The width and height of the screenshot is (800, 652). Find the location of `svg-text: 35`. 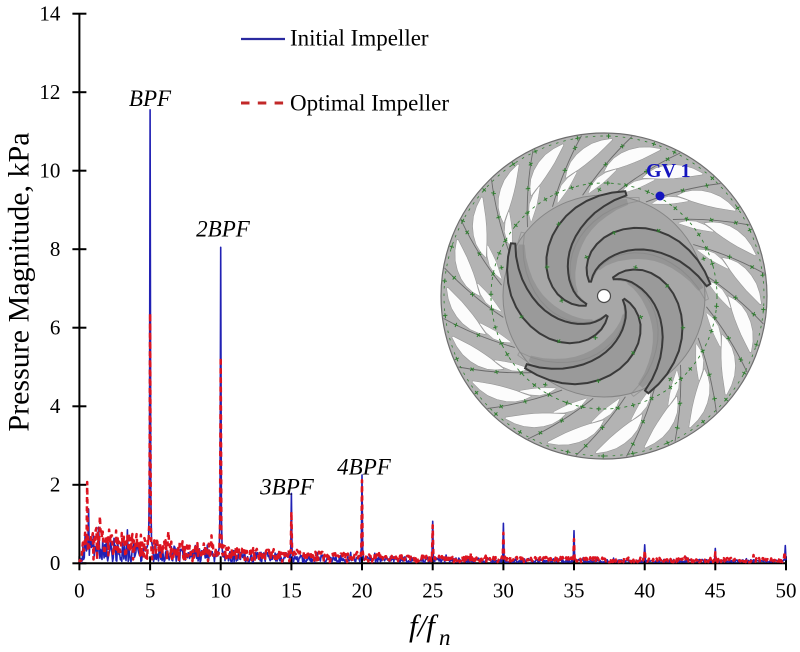

svg-text: 35 is located at coordinates (574, 591).